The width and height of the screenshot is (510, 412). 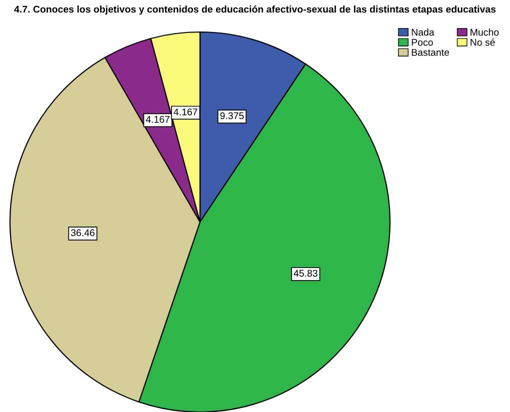 What do you see at coordinates (255, 10) in the screenshot?
I see `chart-title: 4.7. Conoces los objetivos y contenidos de educación afectivo-sexual de las distintas etapas educativas` at bounding box center [255, 10].